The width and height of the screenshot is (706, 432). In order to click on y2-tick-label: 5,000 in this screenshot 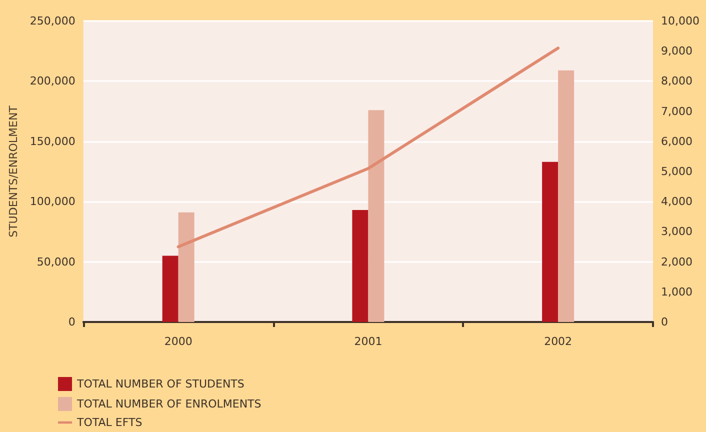, I will do `click(676, 171)`.